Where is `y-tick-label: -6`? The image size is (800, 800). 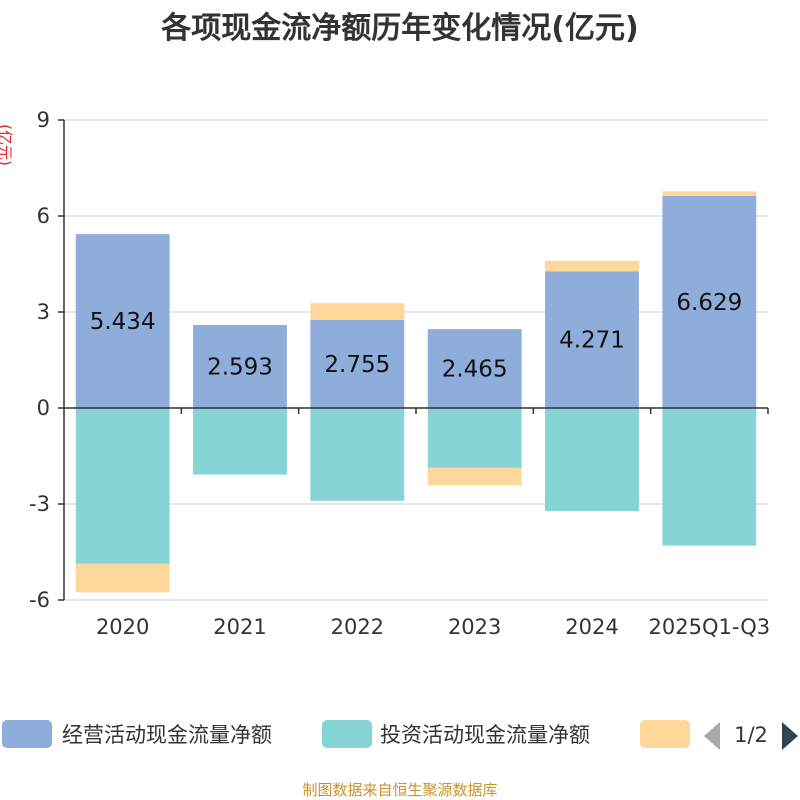
y-tick-label: -6 is located at coordinates (39, 600).